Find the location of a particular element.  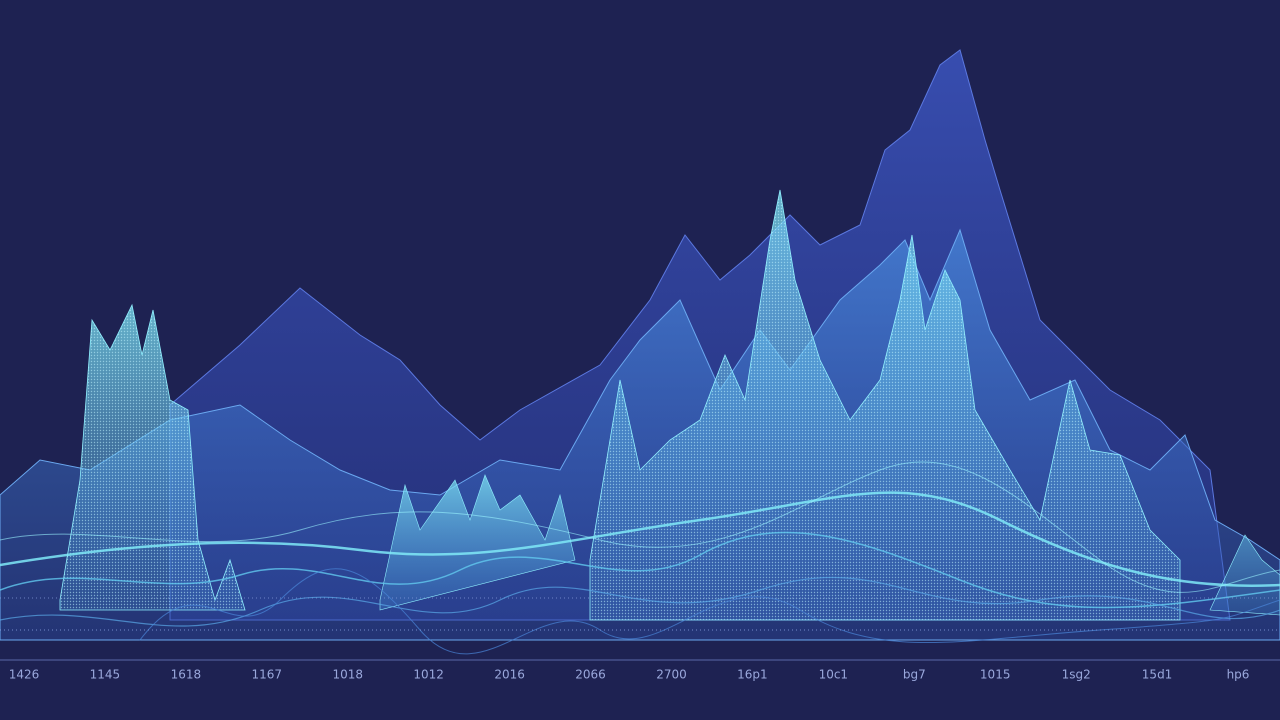

axis-label: 10c1 is located at coordinates (834, 675).